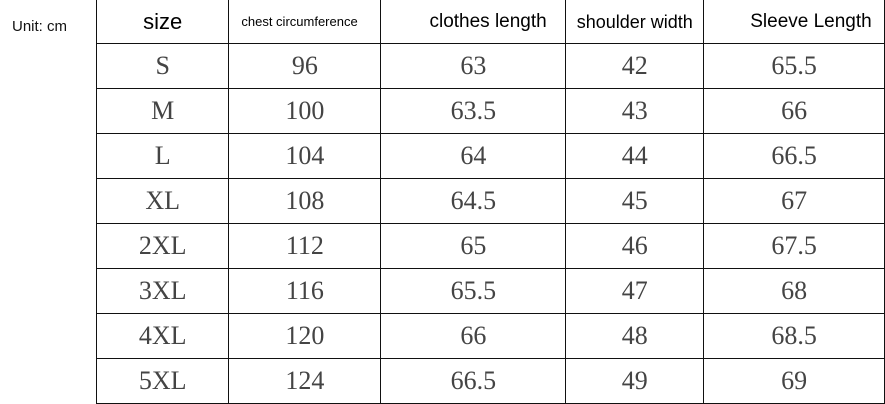 Image resolution: width=885 pixels, height=404 pixels. Describe the element at coordinates (635, 246) in the screenshot. I see `cell-shoulder: 46` at that location.